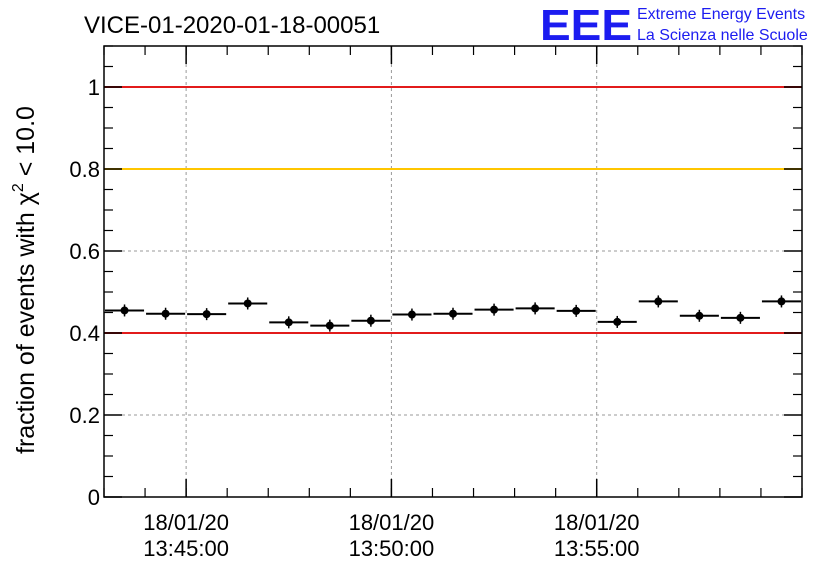 The width and height of the screenshot is (836, 572). I want to click on y-axis-label-exponent: 2, so click(18, 187).